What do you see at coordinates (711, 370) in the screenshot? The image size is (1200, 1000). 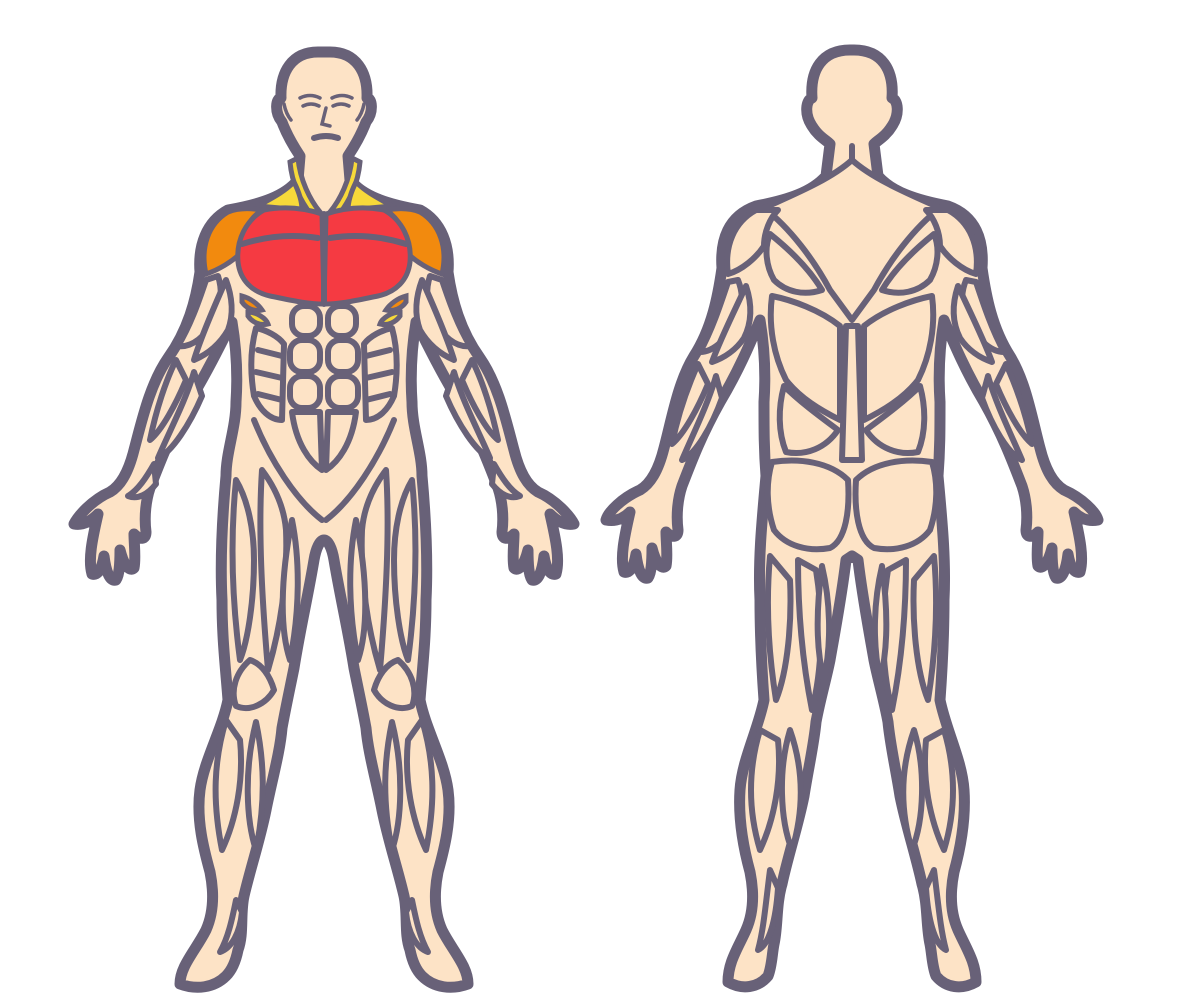 I see `back-arm-left` at bounding box center [711, 370].